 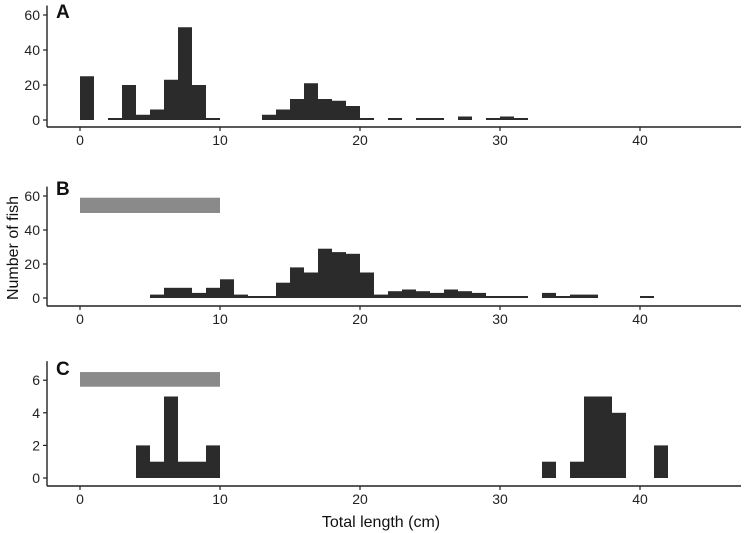 What do you see at coordinates (36, 413) in the screenshot?
I see `y-tick-label: 4` at bounding box center [36, 413].